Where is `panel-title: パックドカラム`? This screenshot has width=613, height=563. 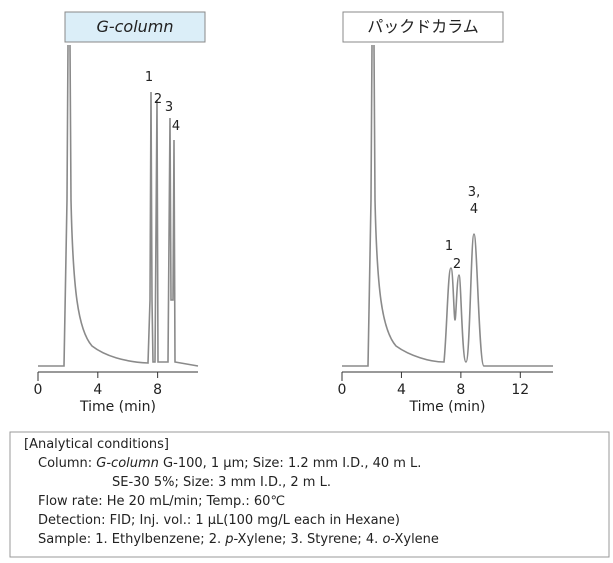 panel-title: パックドカラム is located at coordinates (423, 26).